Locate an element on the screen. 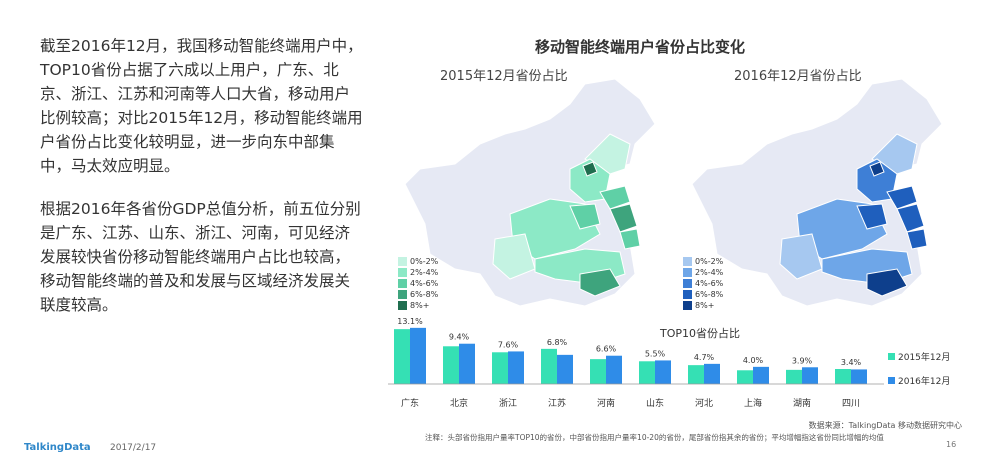 Image resolution: width=1001 pixels, height=473 pixels. map-2016-sichuan is located at coordinates (801, 256).